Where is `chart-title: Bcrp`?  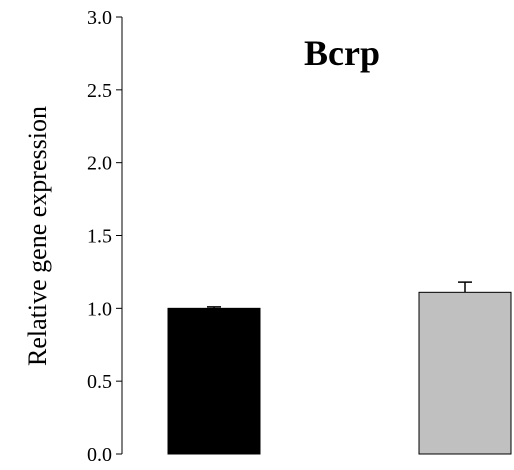
chart-title: Bcrp is located at coordinates (342, 53).